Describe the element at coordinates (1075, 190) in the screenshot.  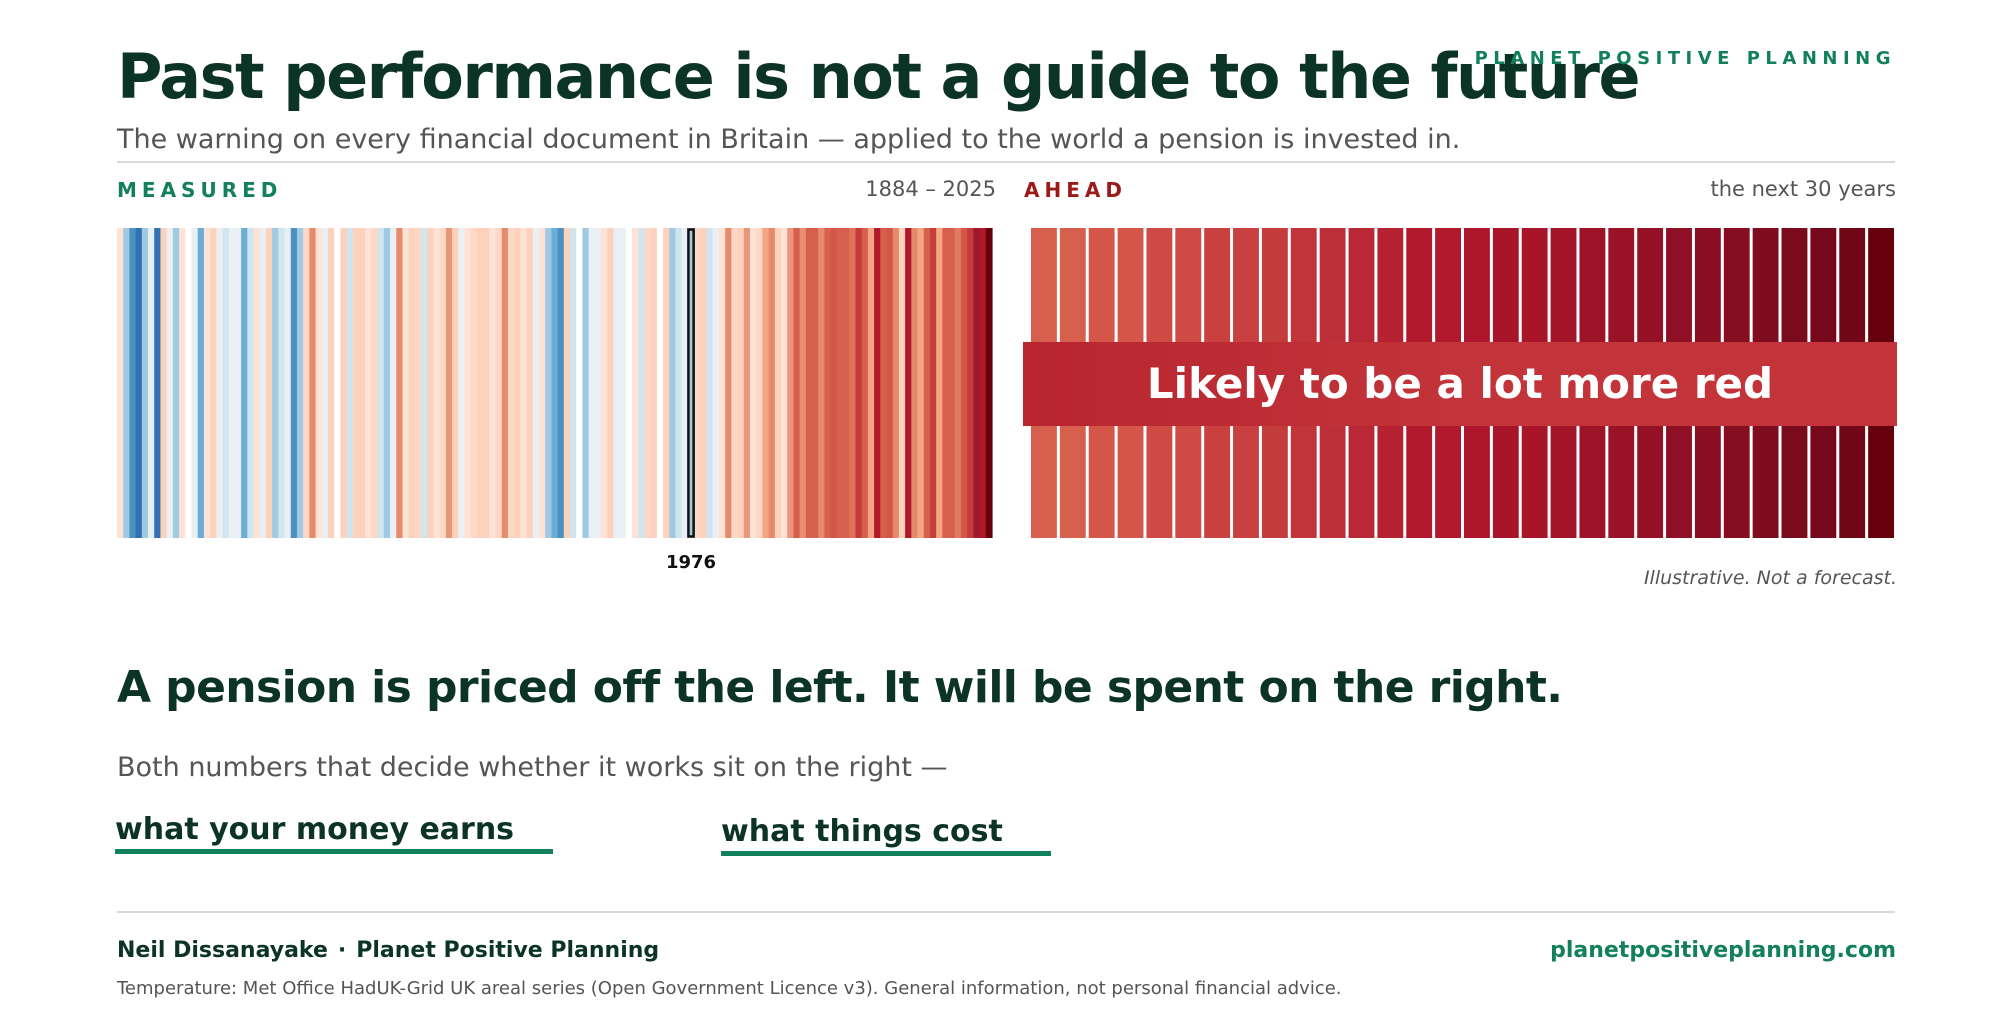
I see `ahead-label: AHEAD` at that location.